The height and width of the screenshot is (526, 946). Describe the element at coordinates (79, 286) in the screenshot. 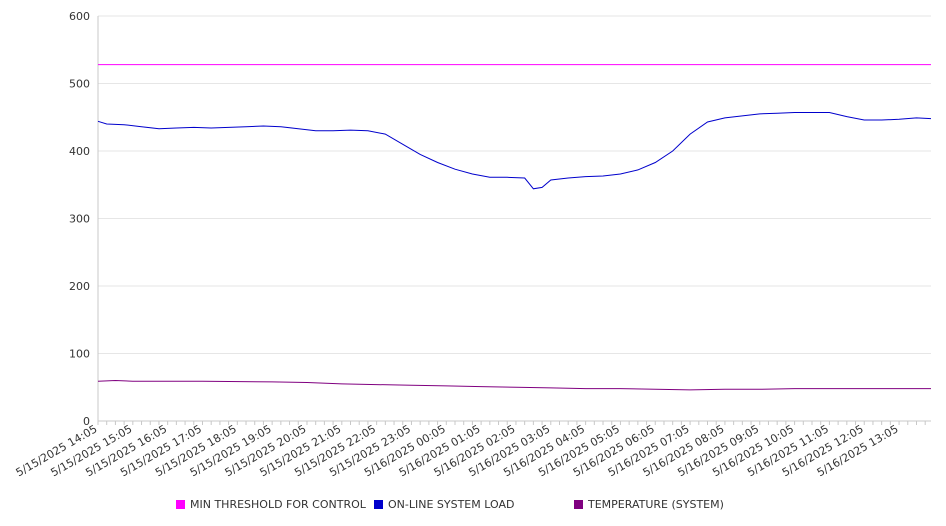

I see `y-tick-label-200: 200` at that location.